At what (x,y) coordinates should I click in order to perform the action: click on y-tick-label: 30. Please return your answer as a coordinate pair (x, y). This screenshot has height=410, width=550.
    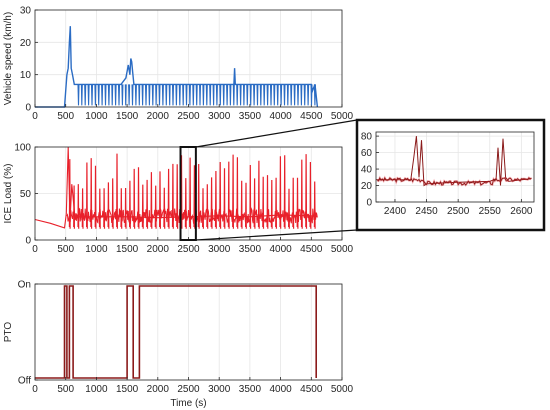
    Looking at the image, I should click on (26, 11).